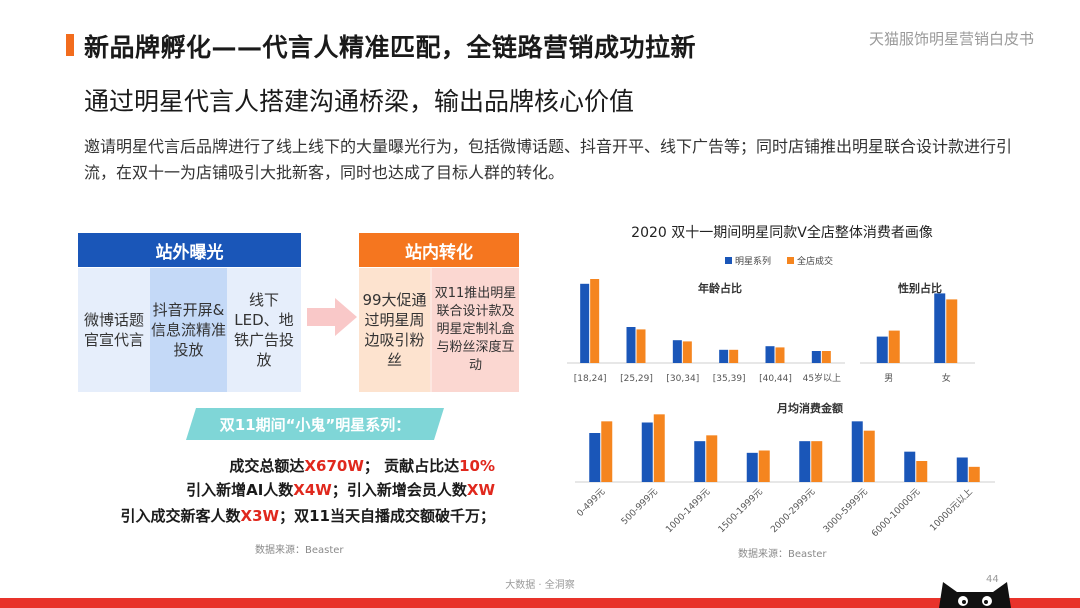 This screenshot has height=608, width=1080. Describe the element at coordinates (591, 503) in the screenshot. I see `tick-label: 0-499元` at that location.